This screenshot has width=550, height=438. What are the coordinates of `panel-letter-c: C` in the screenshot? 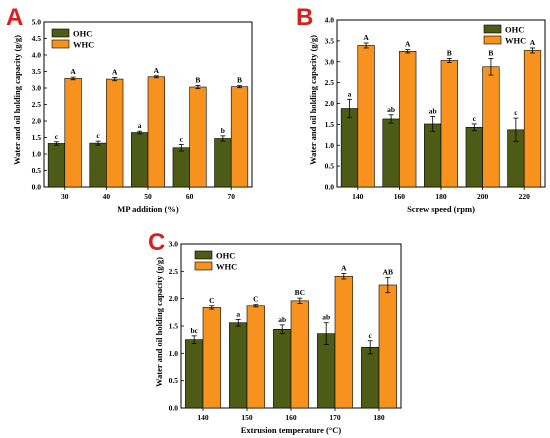 It's located at (156, 242).